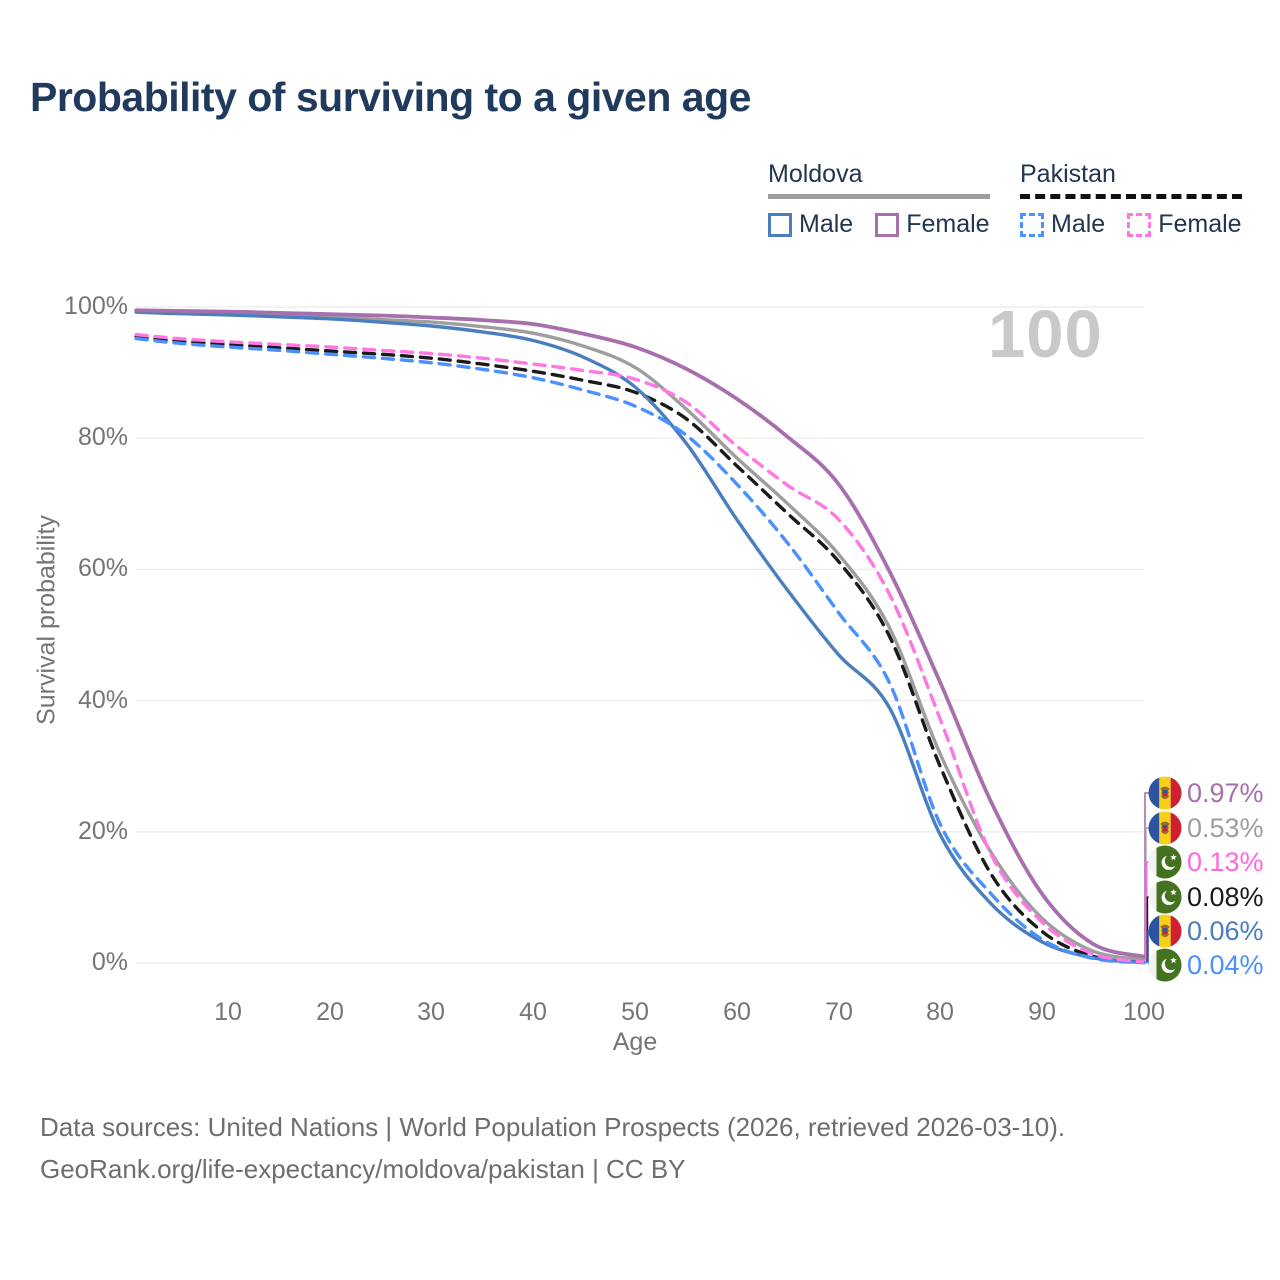 This screenshot has width=1280, height=1280. What do you see at coordinates (1225, 861) in the screenshot?
I see `end-value: 0.13%` at bounding box center [1225, 861].